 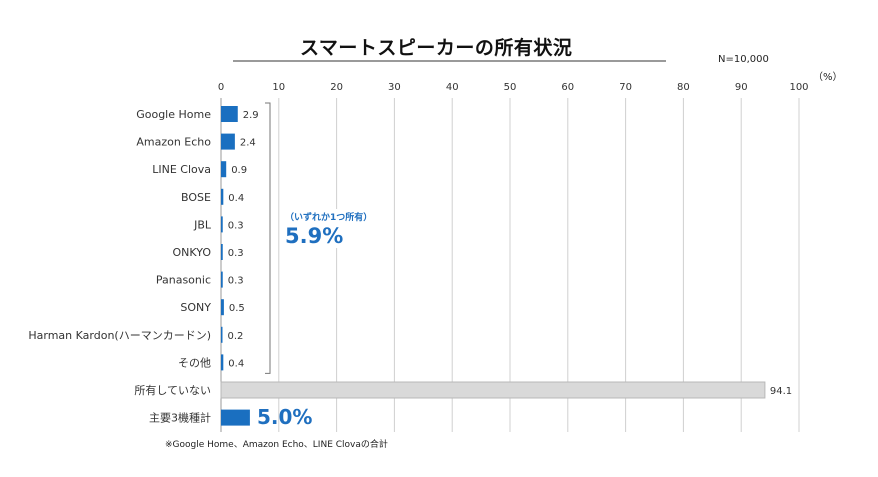 I want to click on x-tick-label: 0, so click(x=221, y=87).